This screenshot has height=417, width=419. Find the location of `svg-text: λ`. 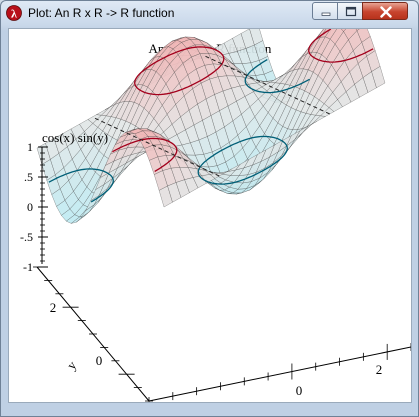

svg-text: λ is located at coordinates (14, 14).